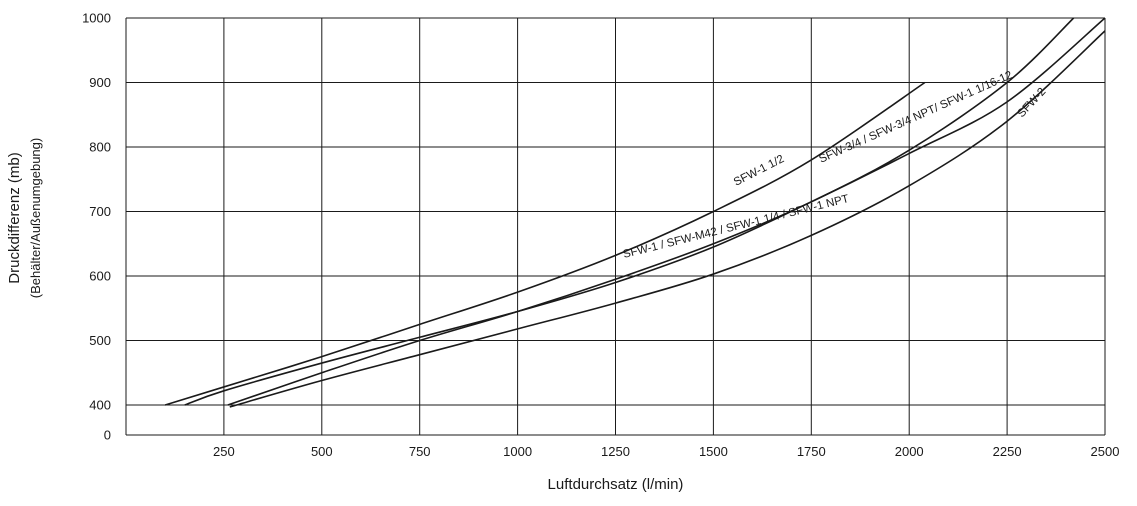 The height and width of the screenshot is (506, 1137). Describe the element at coordinates (14, 217) in the screenshot. I see `y-axis-title: Druckdifferenz (mb)` at that location.